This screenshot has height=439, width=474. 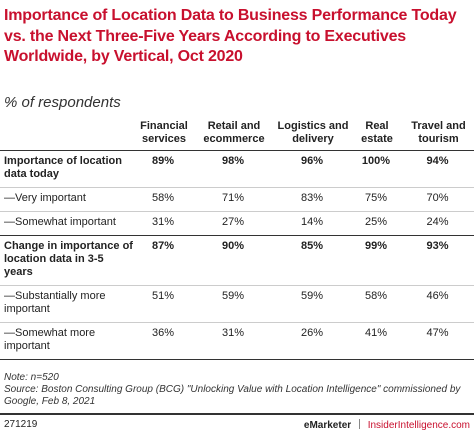 I want to click on table-row: —Somewhat more important 36% 31% 26% 41% 47%, so click(x=237, y=341).